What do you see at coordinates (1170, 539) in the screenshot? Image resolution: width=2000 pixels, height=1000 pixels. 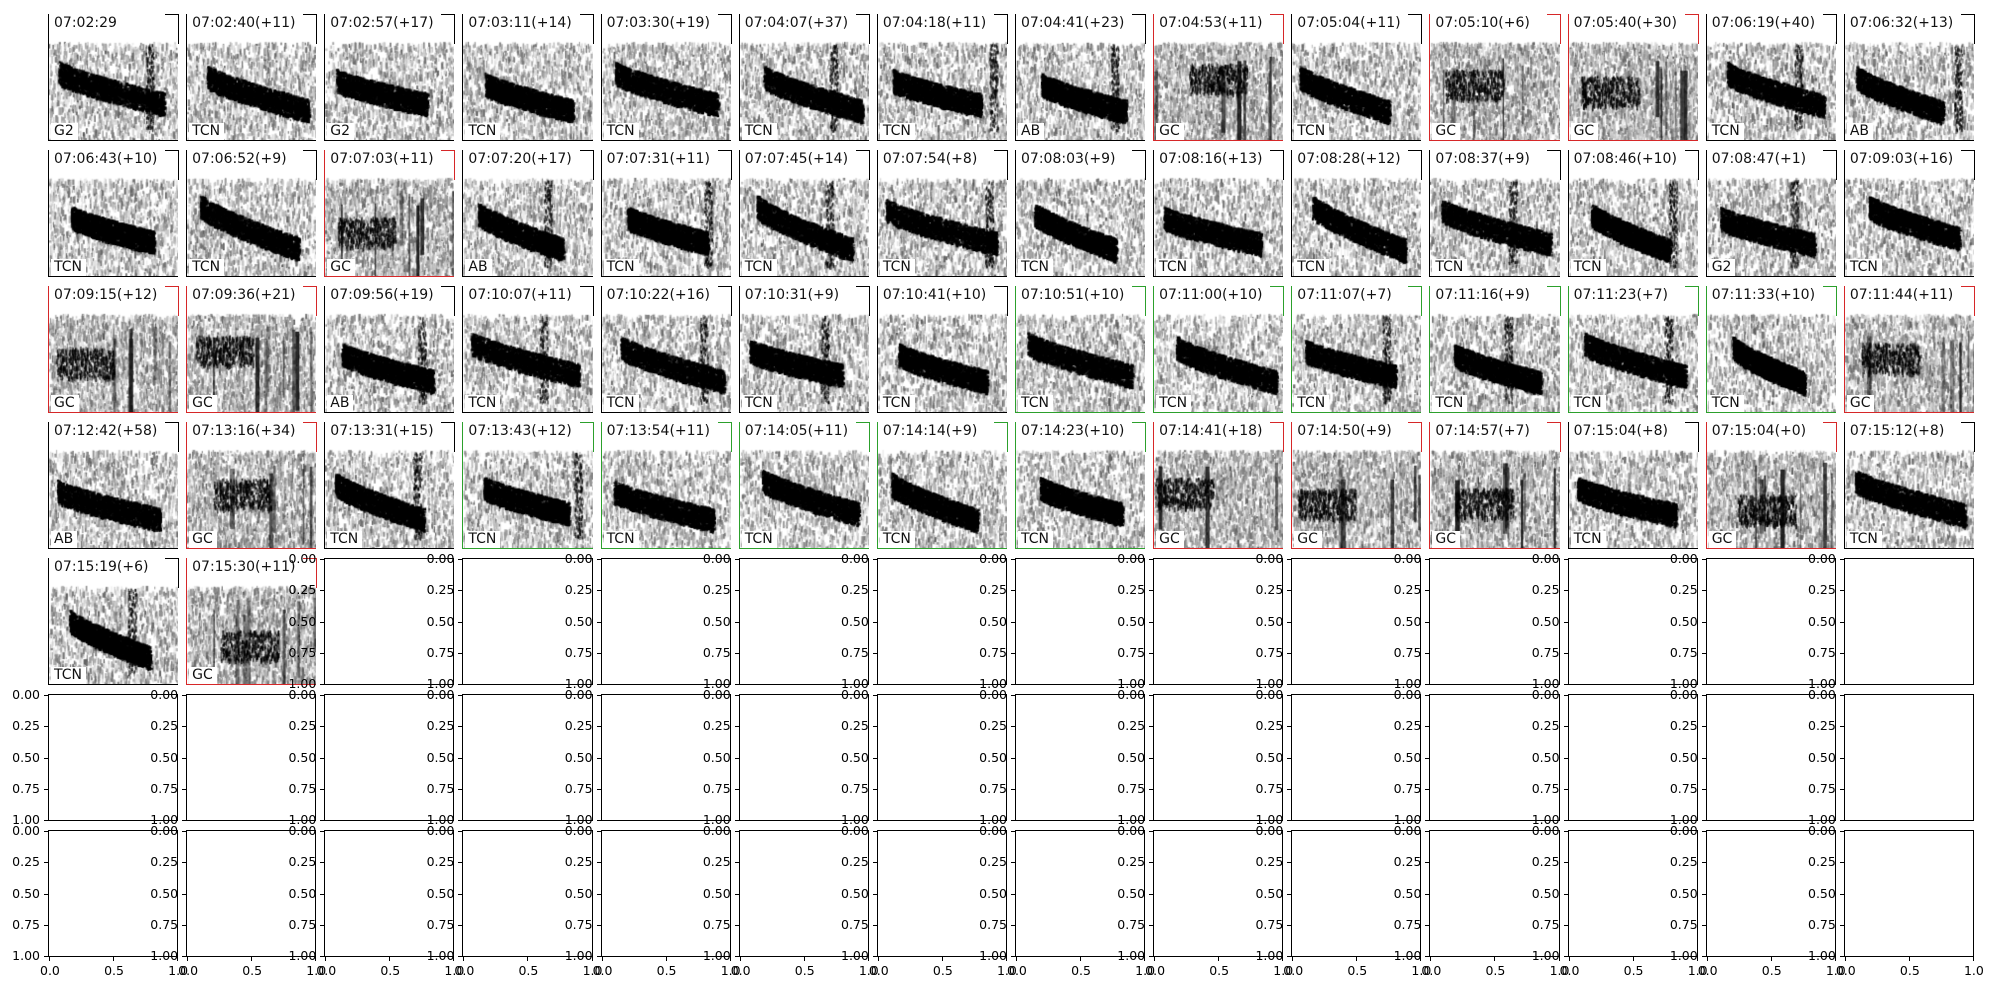 I see `class-label: GC` at bounding box center [1170, 539].